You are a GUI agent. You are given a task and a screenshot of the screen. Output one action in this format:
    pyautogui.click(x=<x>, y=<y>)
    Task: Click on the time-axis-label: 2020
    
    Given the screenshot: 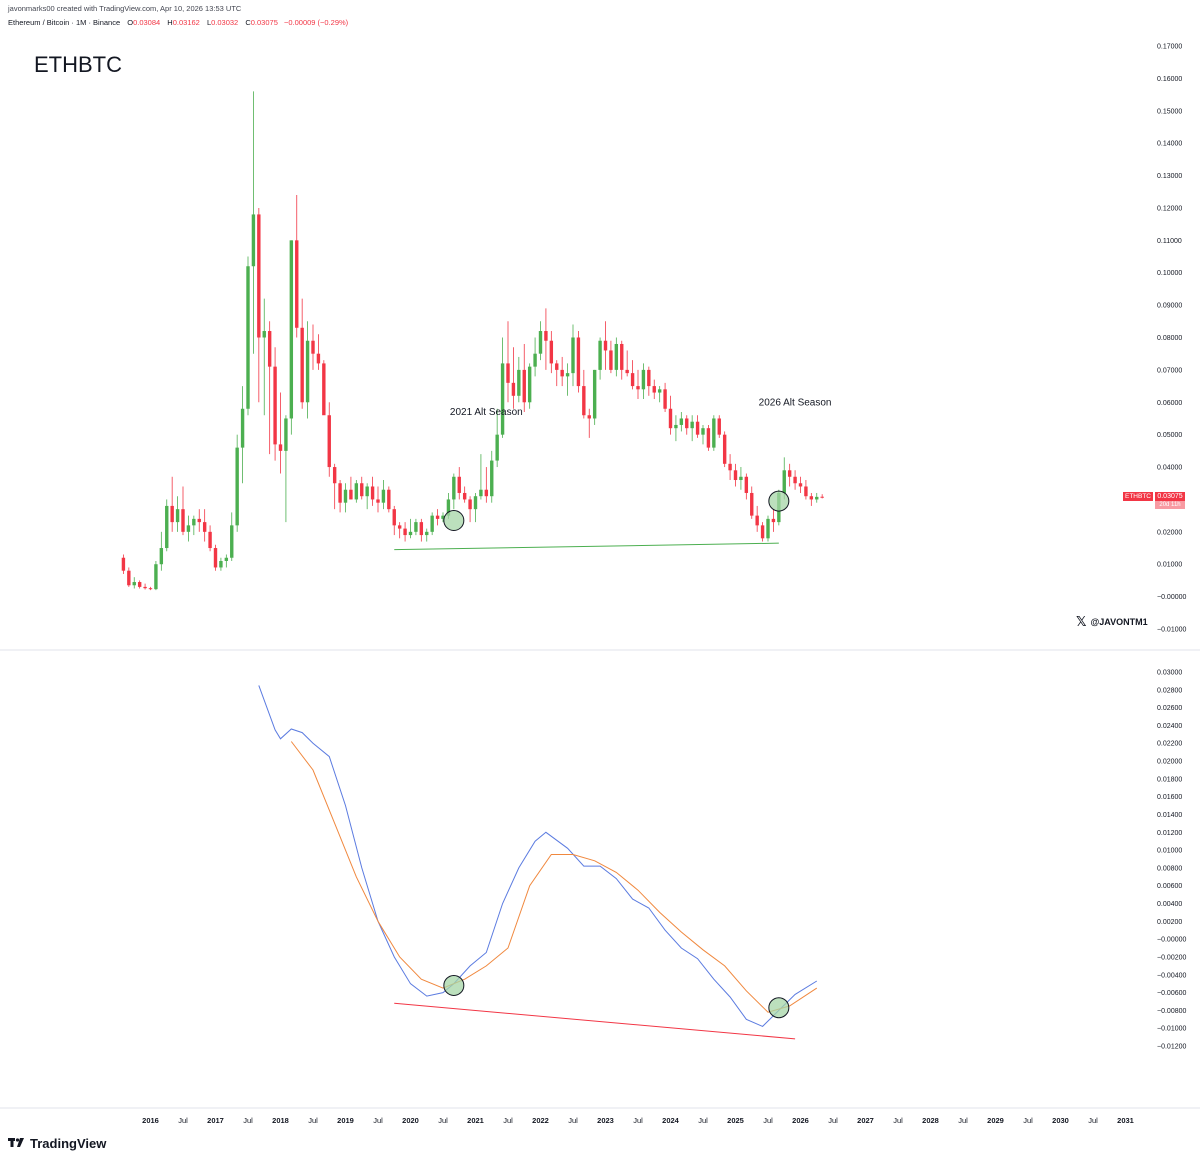 What is the action you would take?
    pyautogui.click(x=410, y=1120)
    